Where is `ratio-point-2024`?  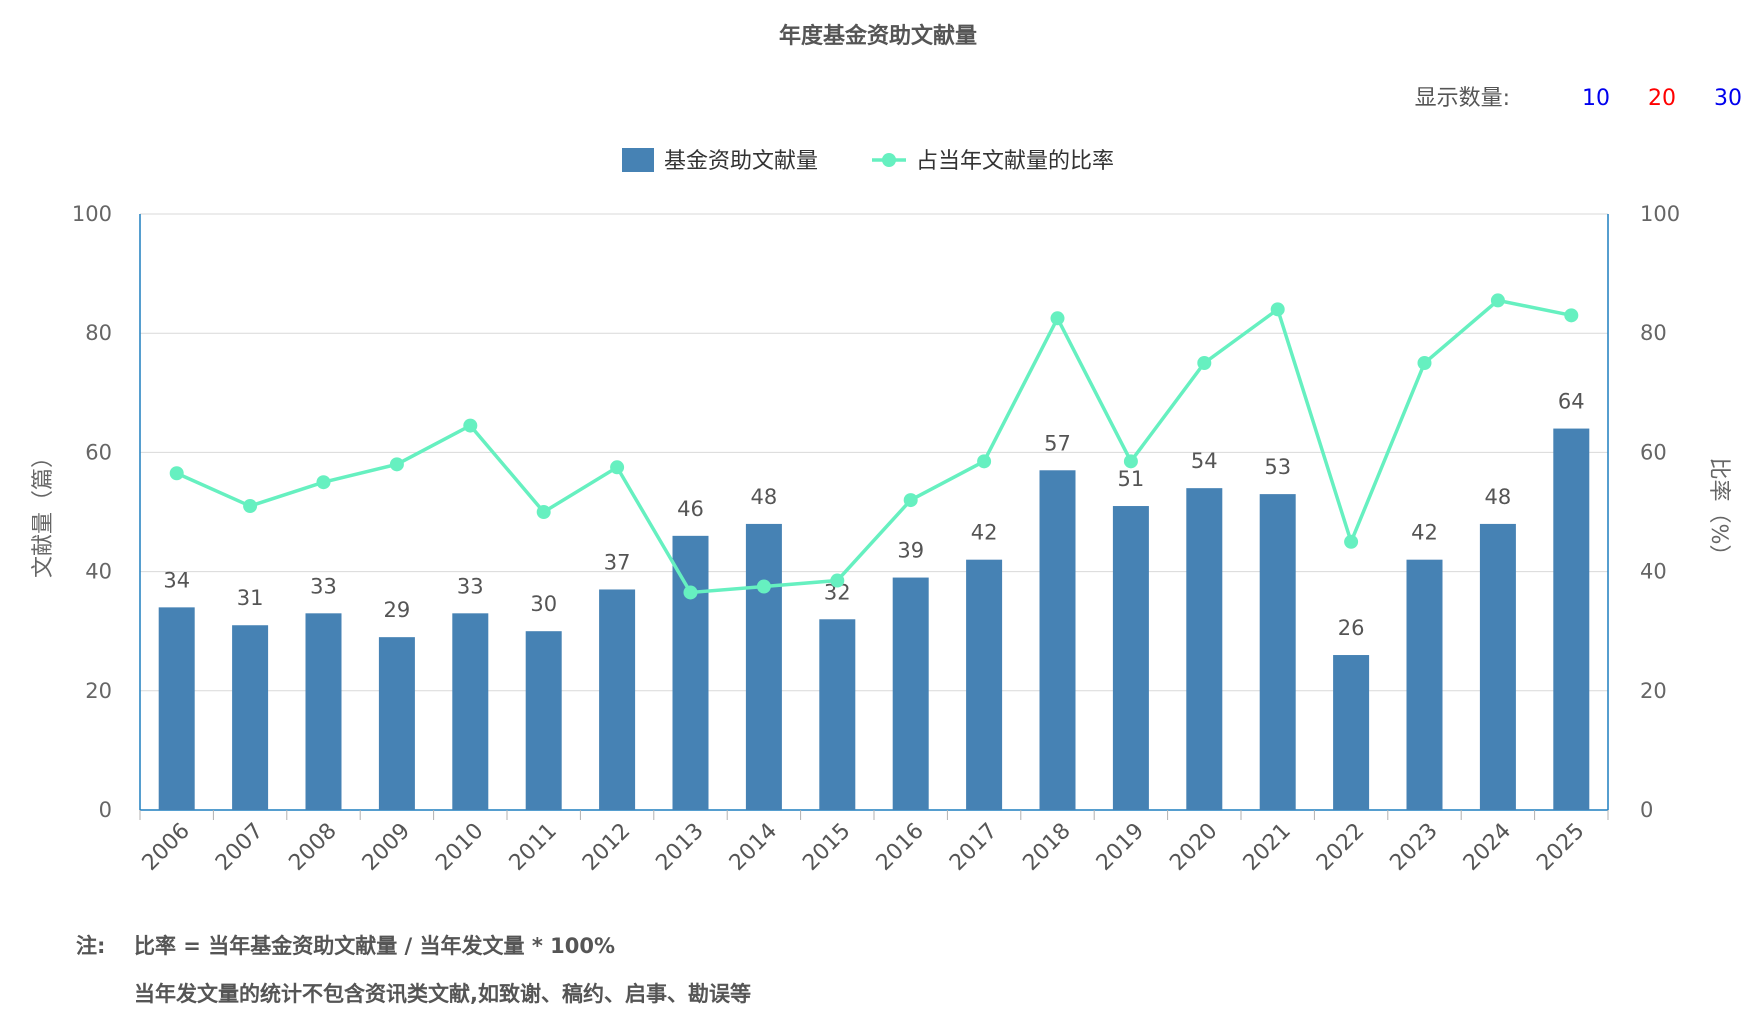 ratio-point-2024 is located at coordinates (1497, 300).